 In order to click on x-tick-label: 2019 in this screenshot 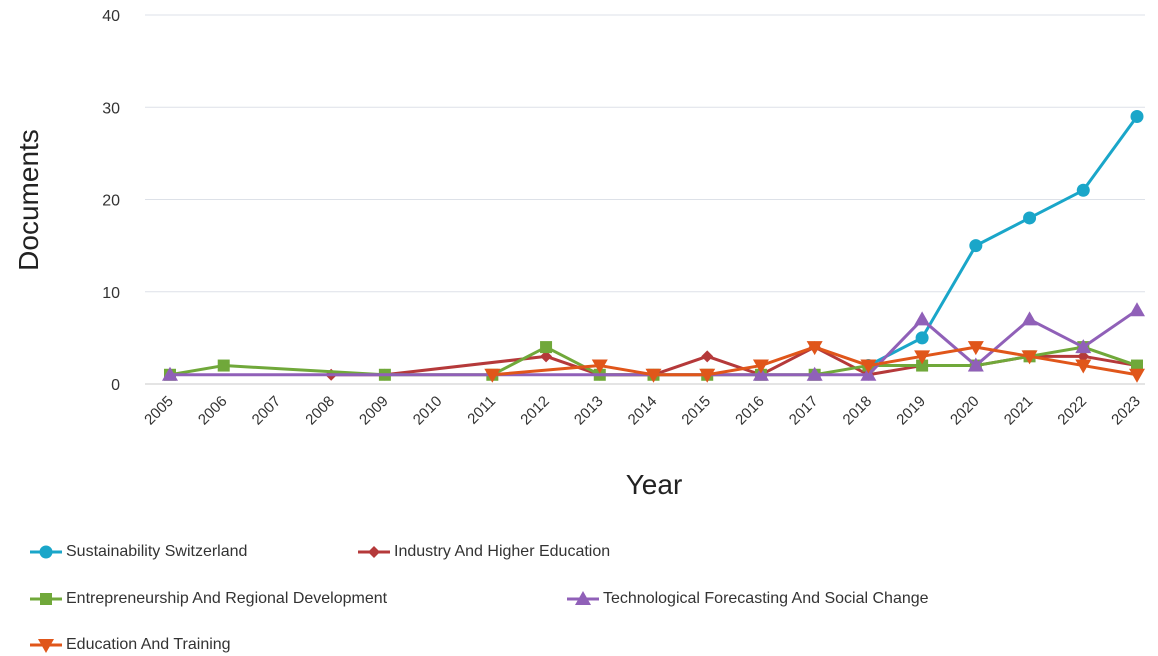, I will do `click(911, 411)`.